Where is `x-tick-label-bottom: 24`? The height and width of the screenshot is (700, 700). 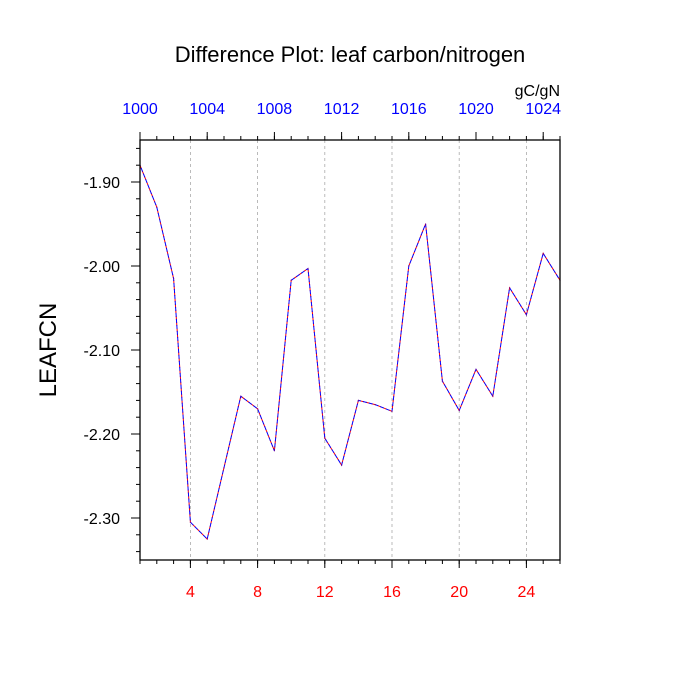 x-tick-label-bottom: 24 is located at coordinates (527, 592).